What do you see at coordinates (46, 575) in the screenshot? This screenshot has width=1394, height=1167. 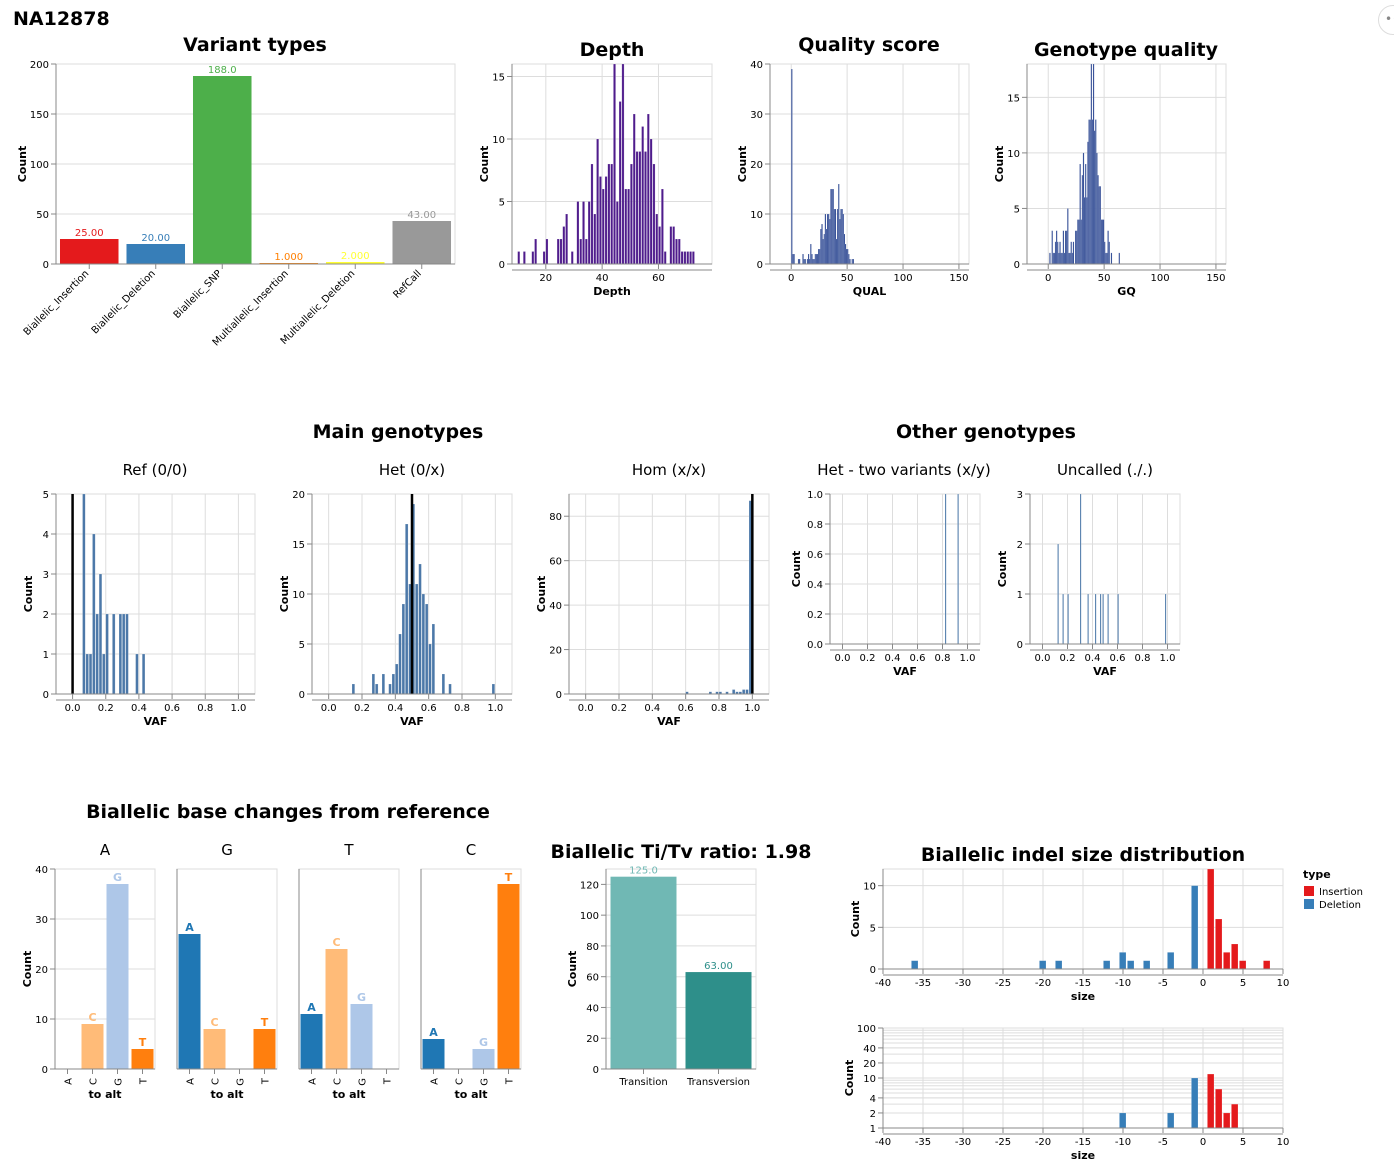 I see `y-tick-label: 3` at bounding box center [46, 575].